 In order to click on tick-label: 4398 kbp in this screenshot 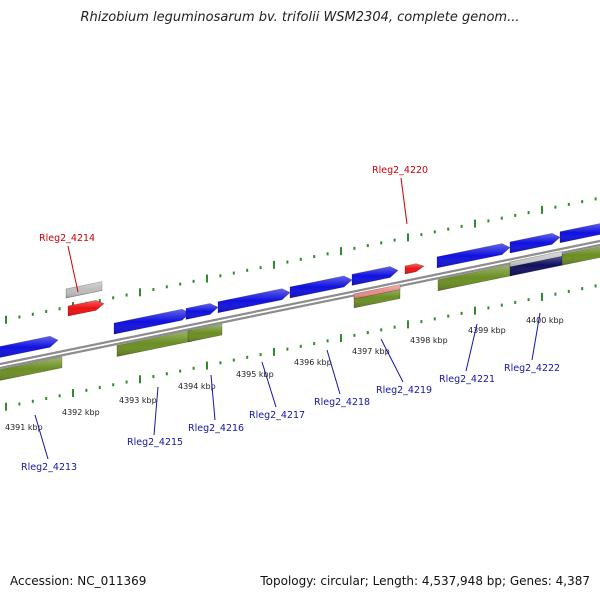, I will do `click(429, 340)`.